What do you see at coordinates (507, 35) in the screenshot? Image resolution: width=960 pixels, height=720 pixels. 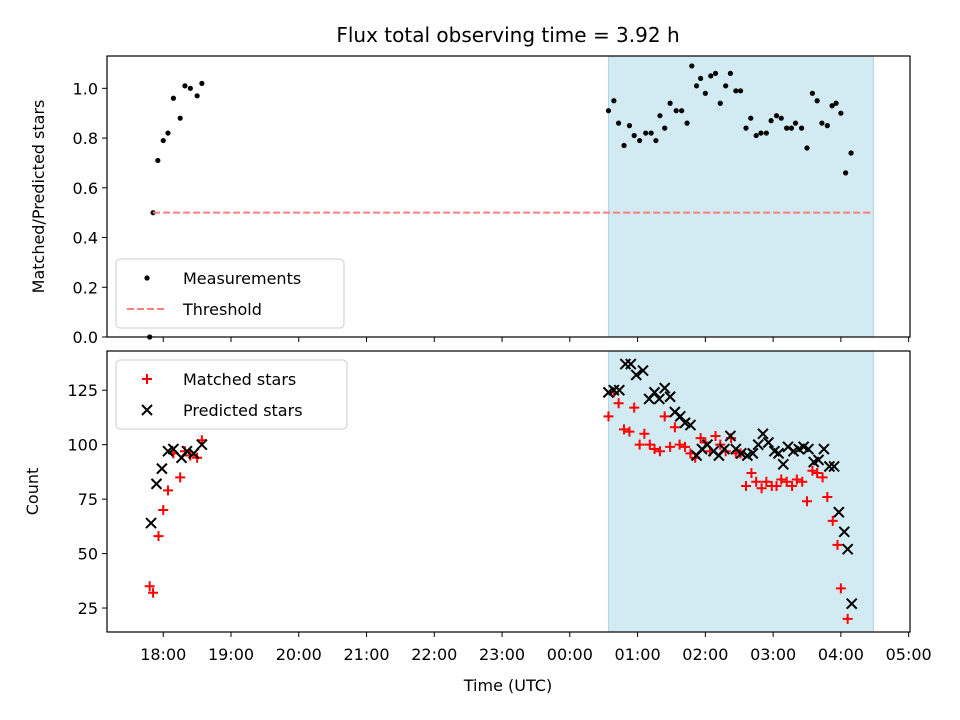 I see `chart-title: Flux total observing time = 3.92 h` at bounding box center [507, 35].